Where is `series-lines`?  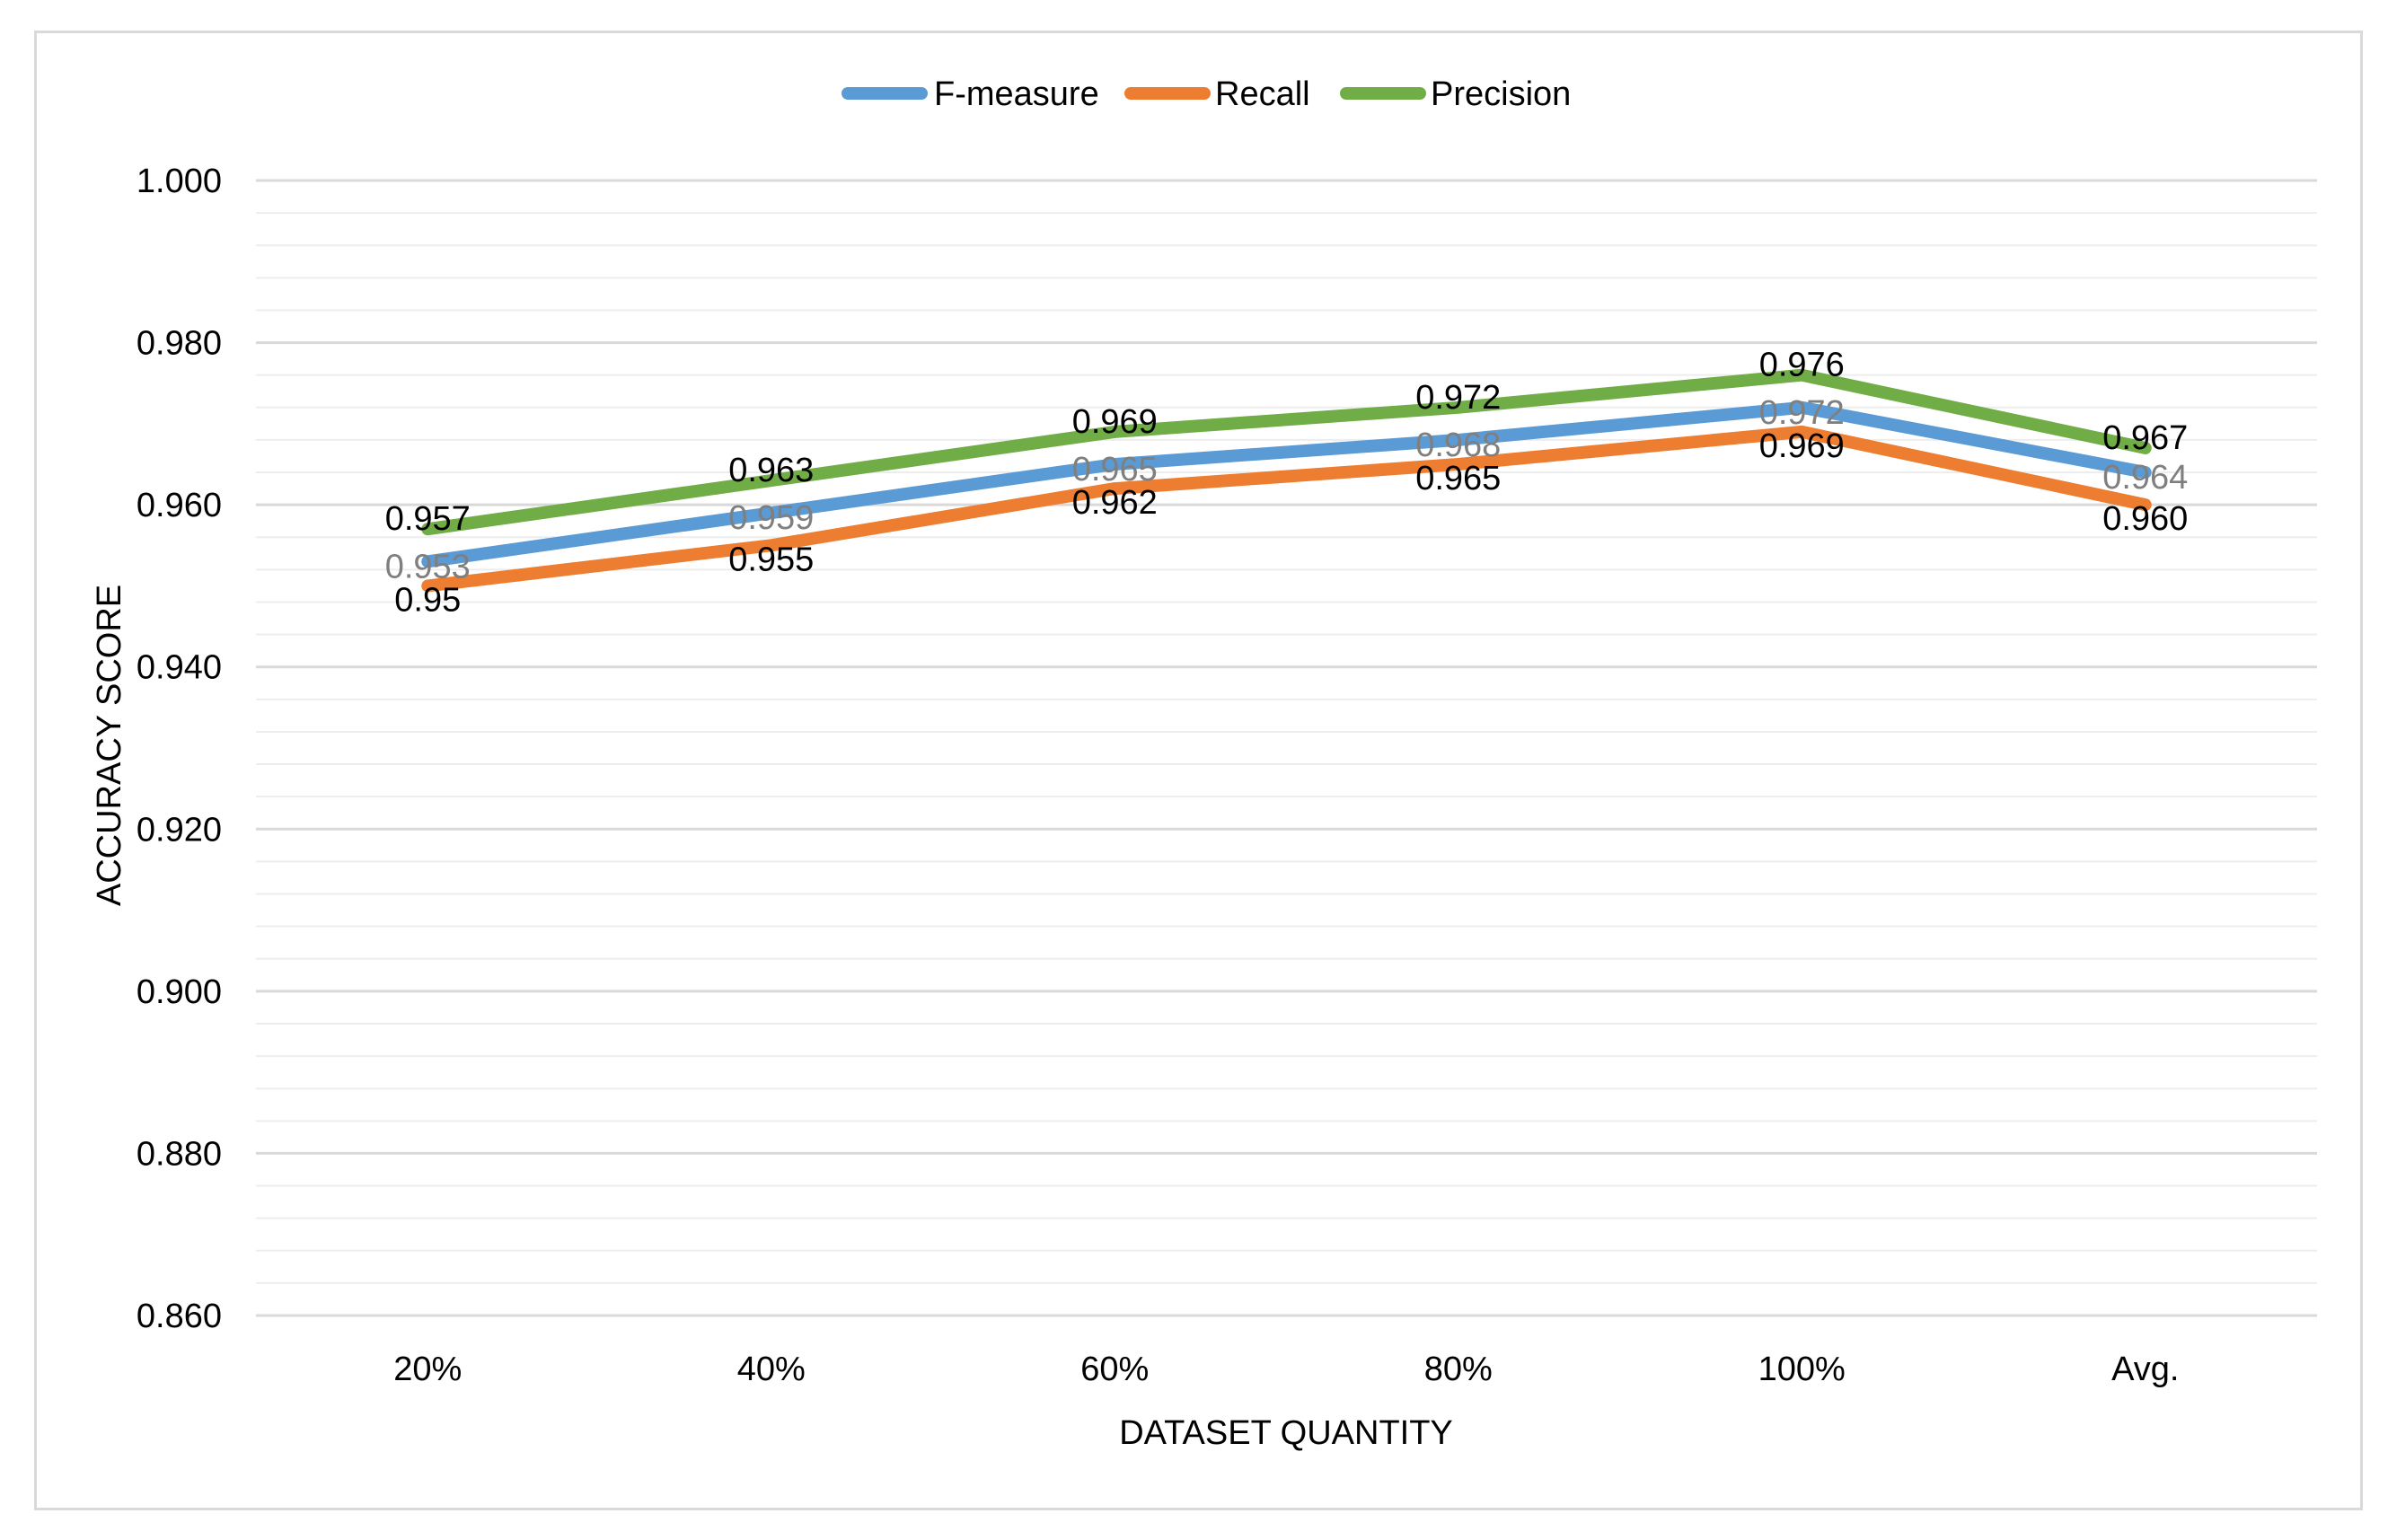 series-lines is located at coordinates (1287, 480).